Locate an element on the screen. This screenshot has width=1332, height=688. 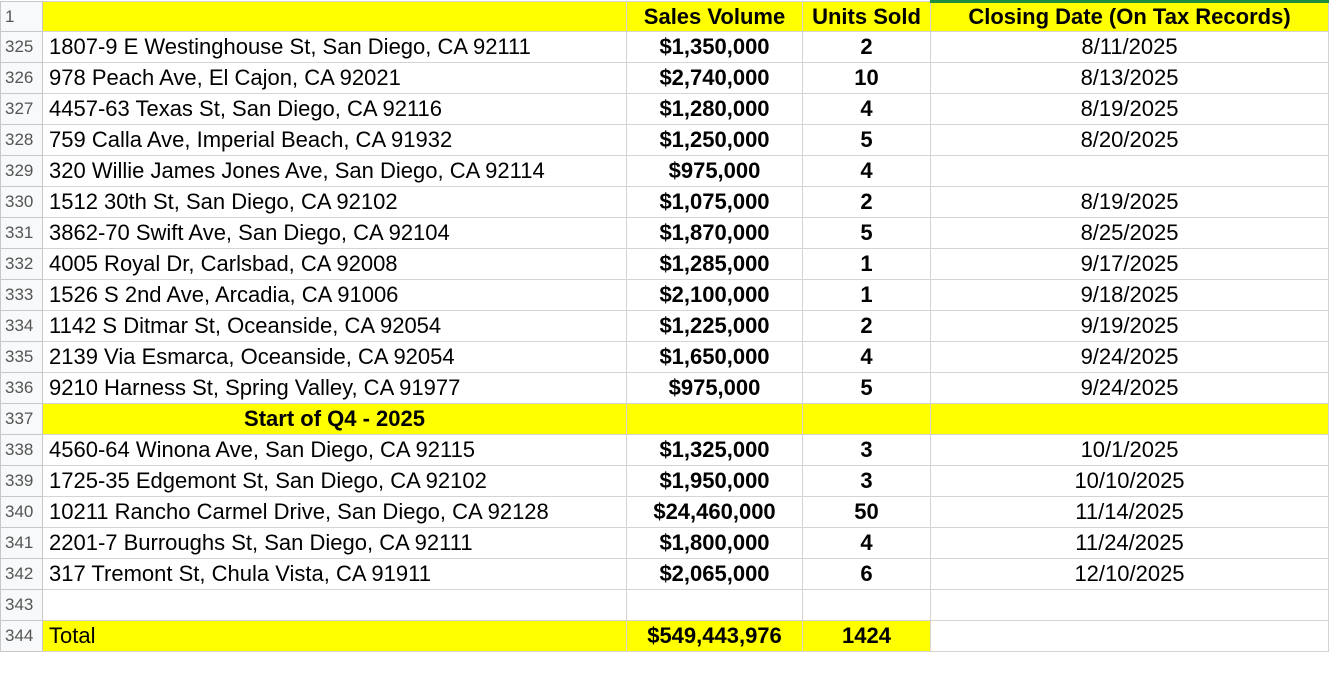
cell-sales-volume: $1,075,000 is located at coordinates (714, 202).